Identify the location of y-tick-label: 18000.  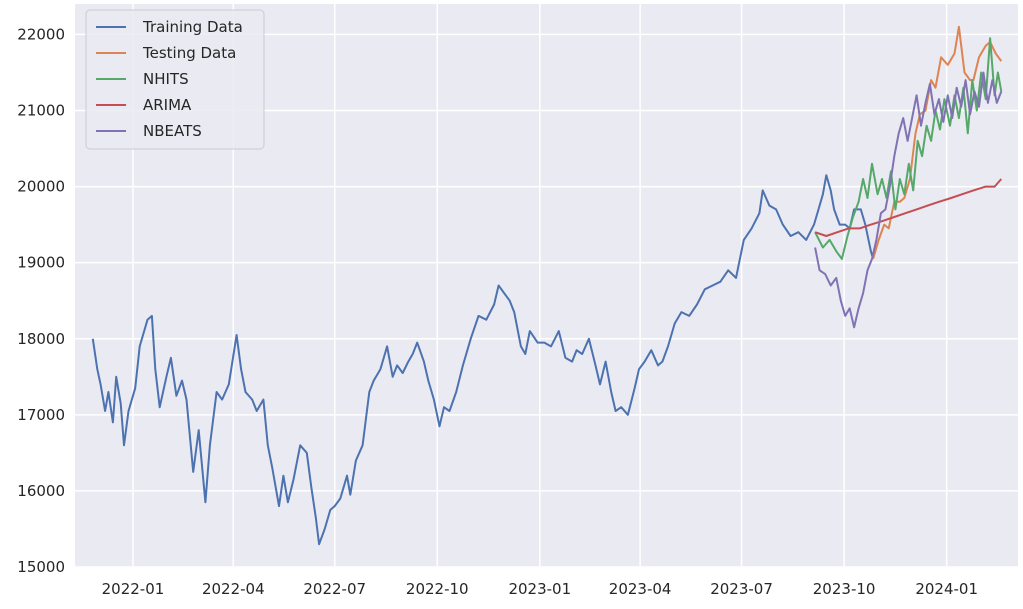
(41, 339).